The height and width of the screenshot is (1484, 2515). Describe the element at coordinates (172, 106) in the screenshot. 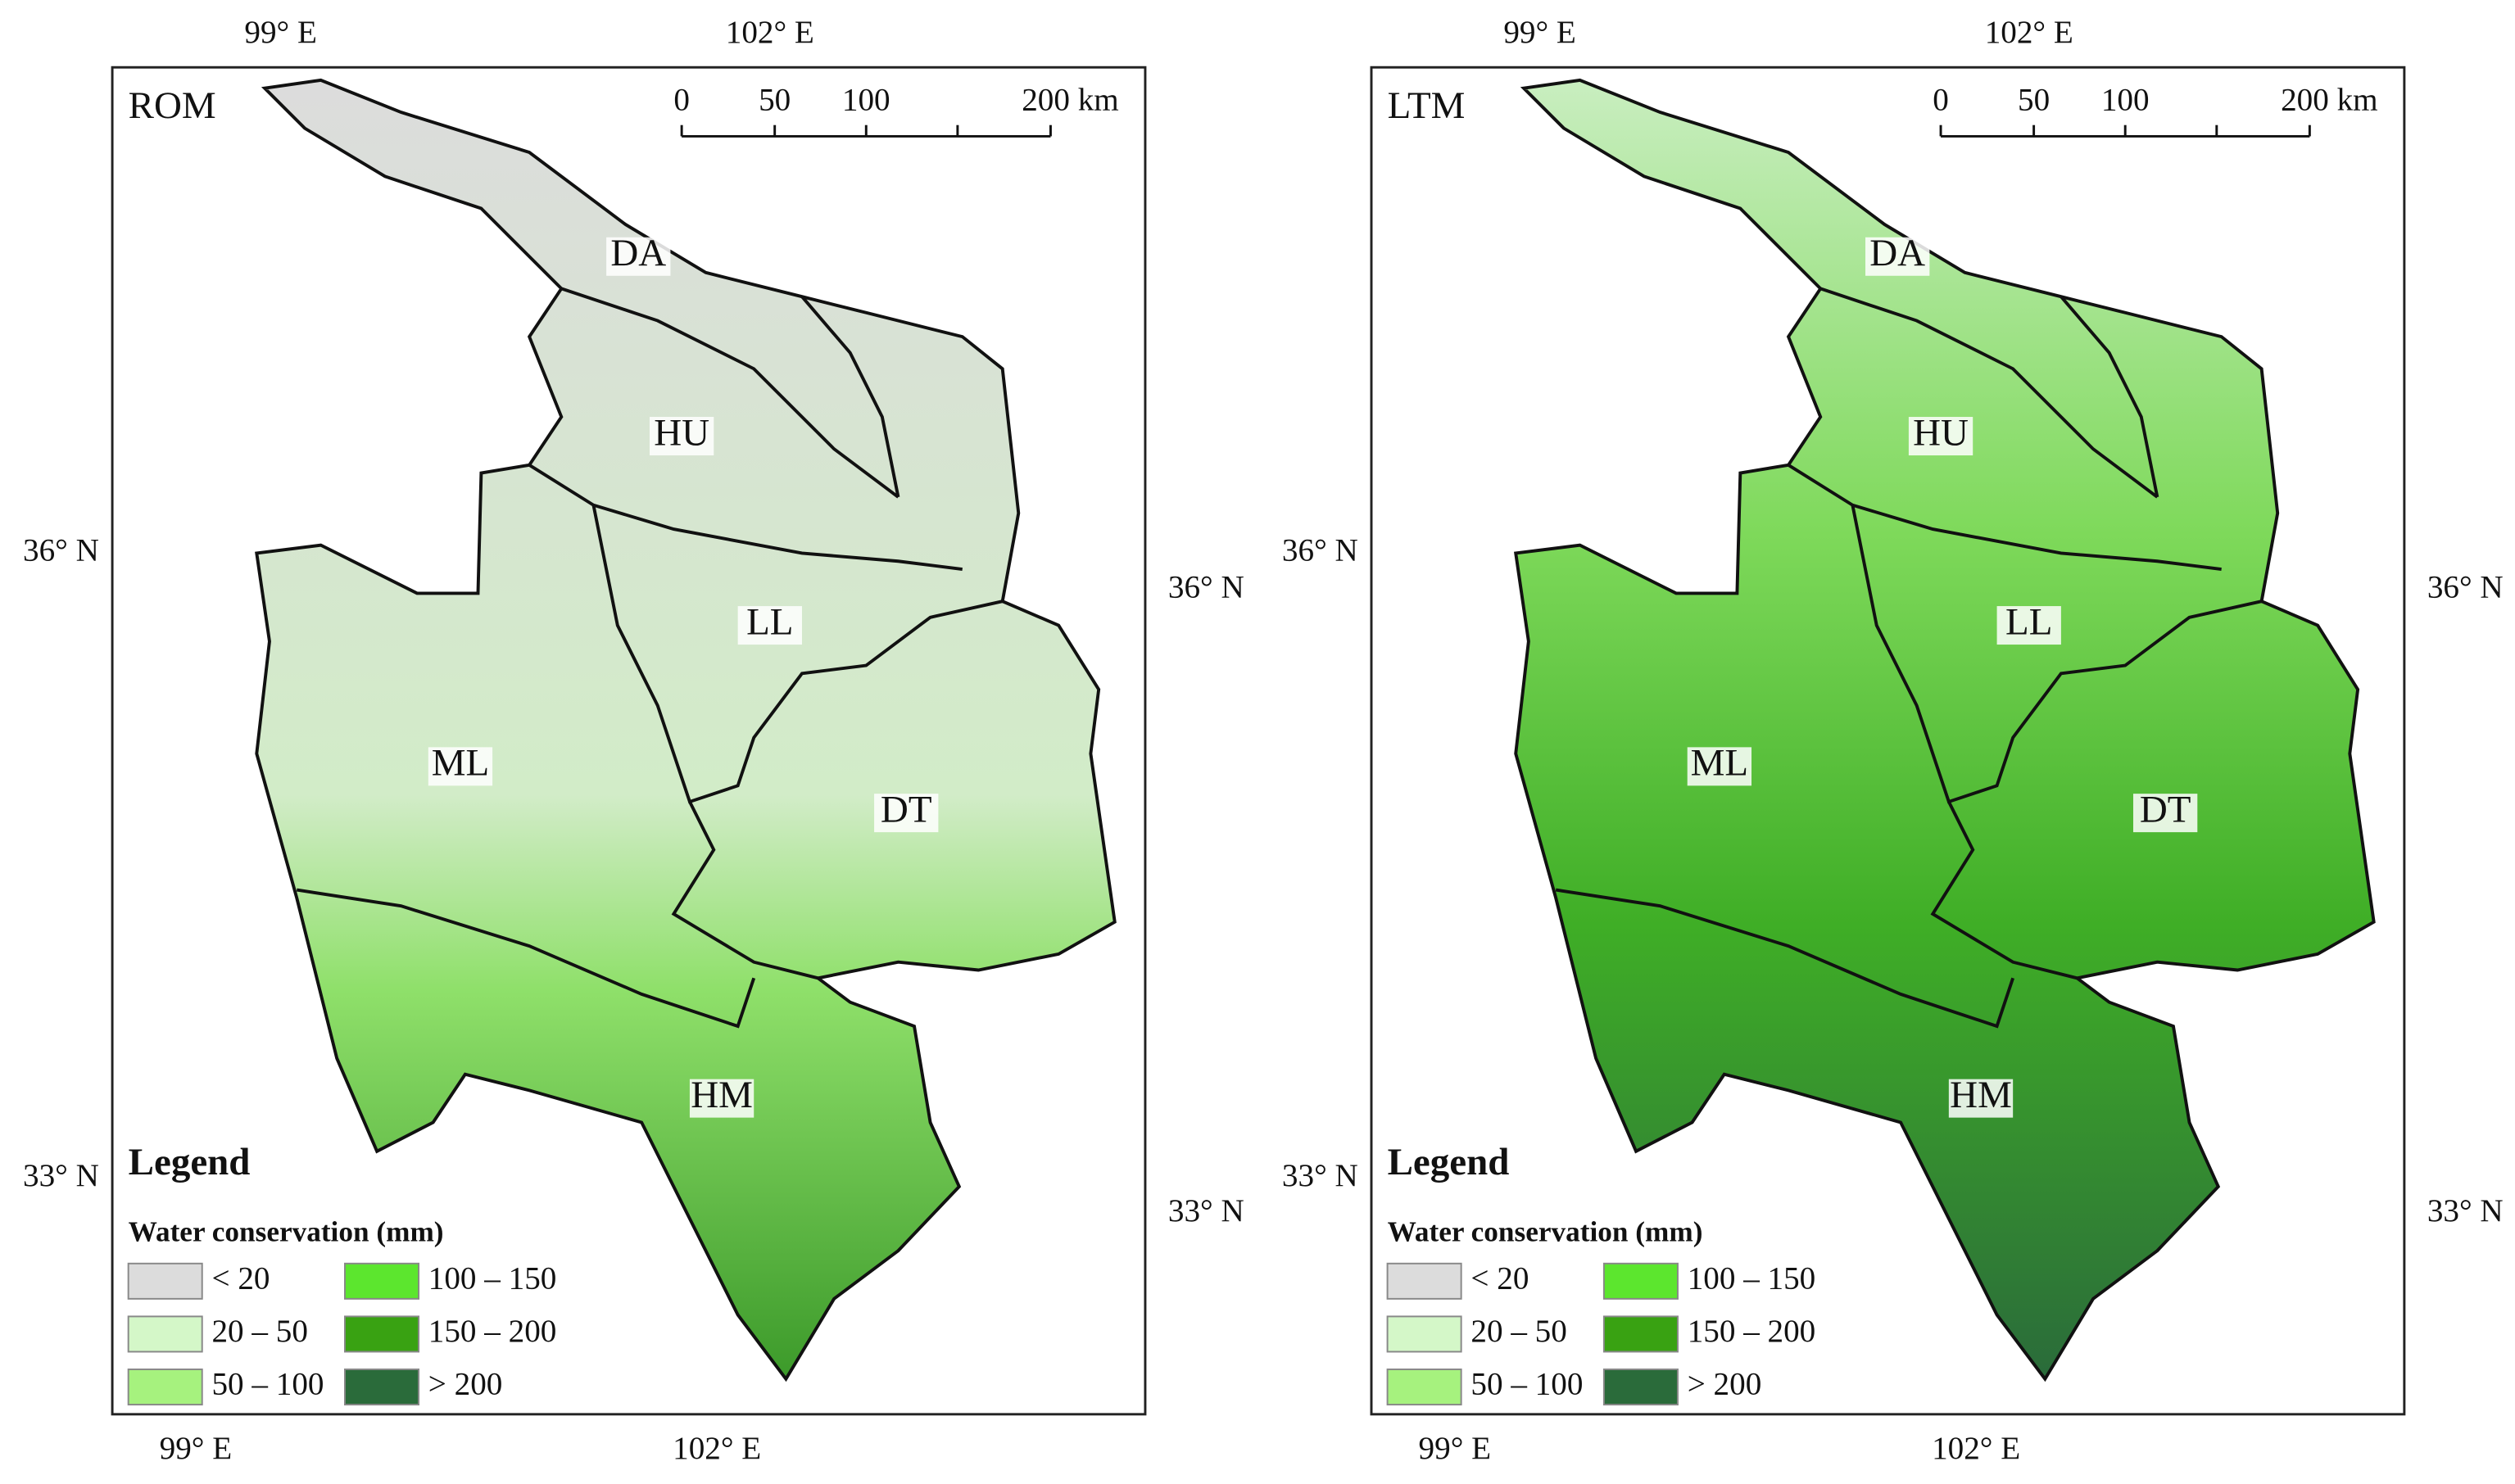

I see `panel-label: ROM` at that location.